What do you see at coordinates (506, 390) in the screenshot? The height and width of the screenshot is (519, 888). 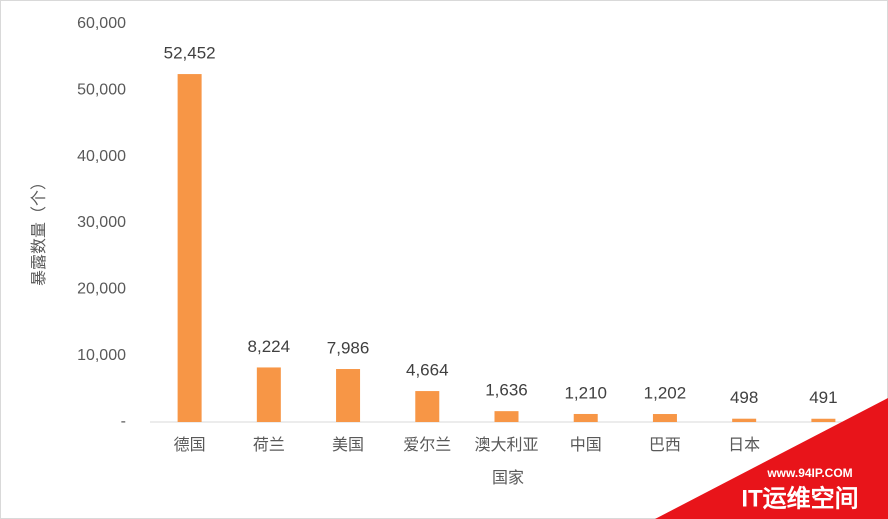 I see `data-label: 1,636` at bounding box center [506, 390].